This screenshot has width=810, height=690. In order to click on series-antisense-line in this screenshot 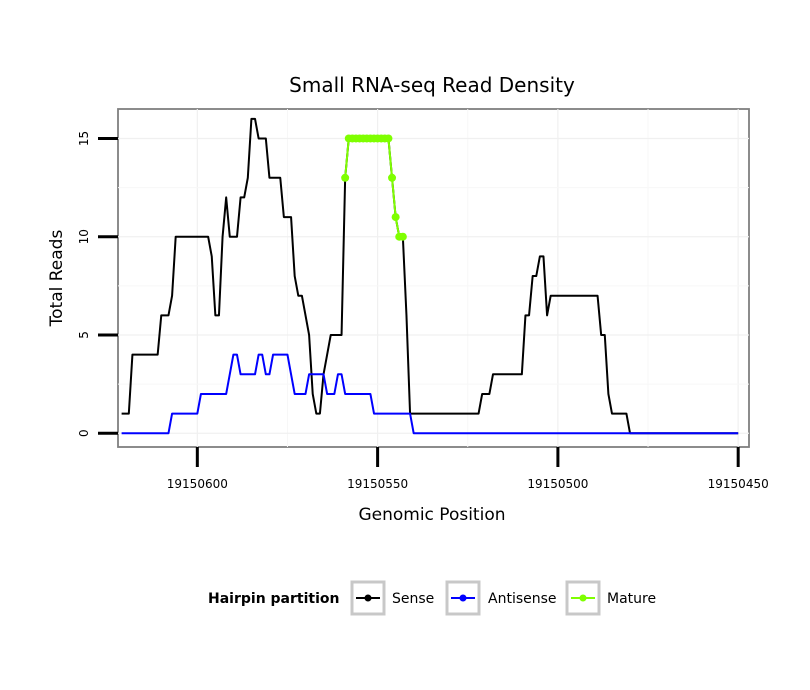, I will do `click(430, 394)`.